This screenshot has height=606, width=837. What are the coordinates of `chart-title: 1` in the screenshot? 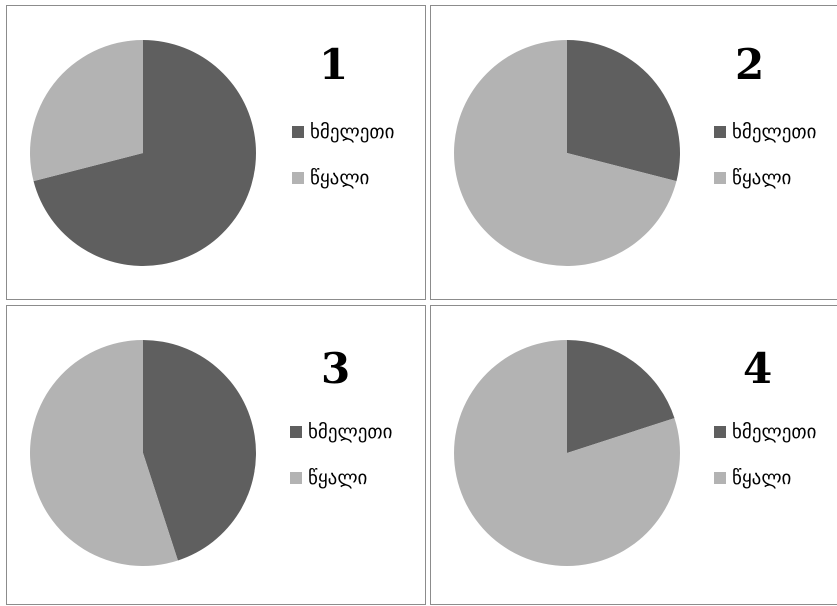 It's located at (334, 64).